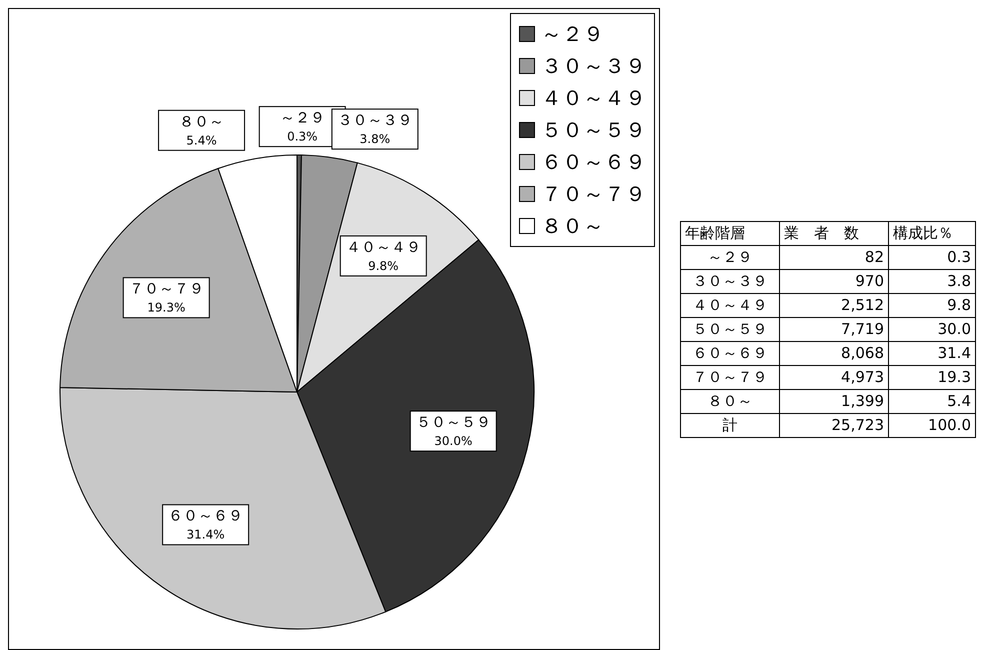 This screenshot has width=984, height=650. I want to click on legend-label: ８０～, so click(572, 226).